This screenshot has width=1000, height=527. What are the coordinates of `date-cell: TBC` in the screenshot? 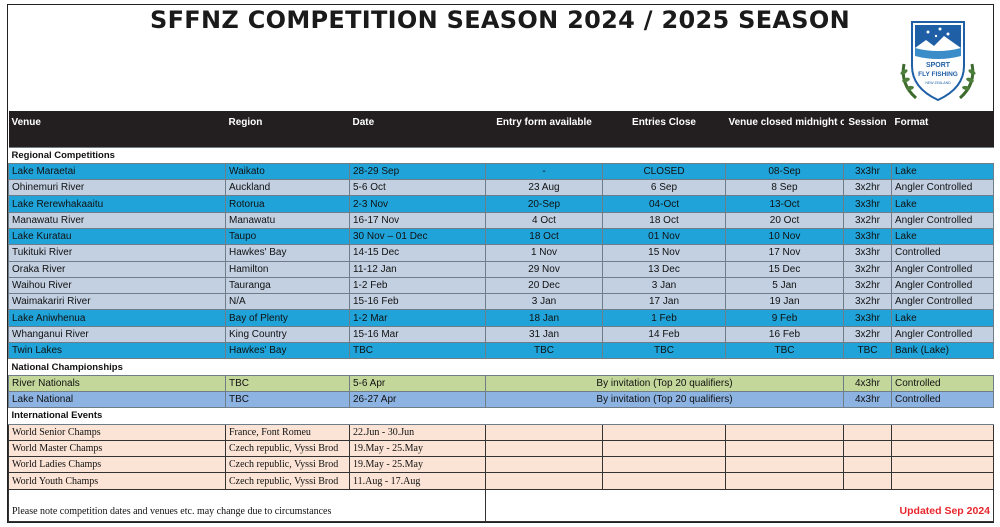 It's located at (417, 351).